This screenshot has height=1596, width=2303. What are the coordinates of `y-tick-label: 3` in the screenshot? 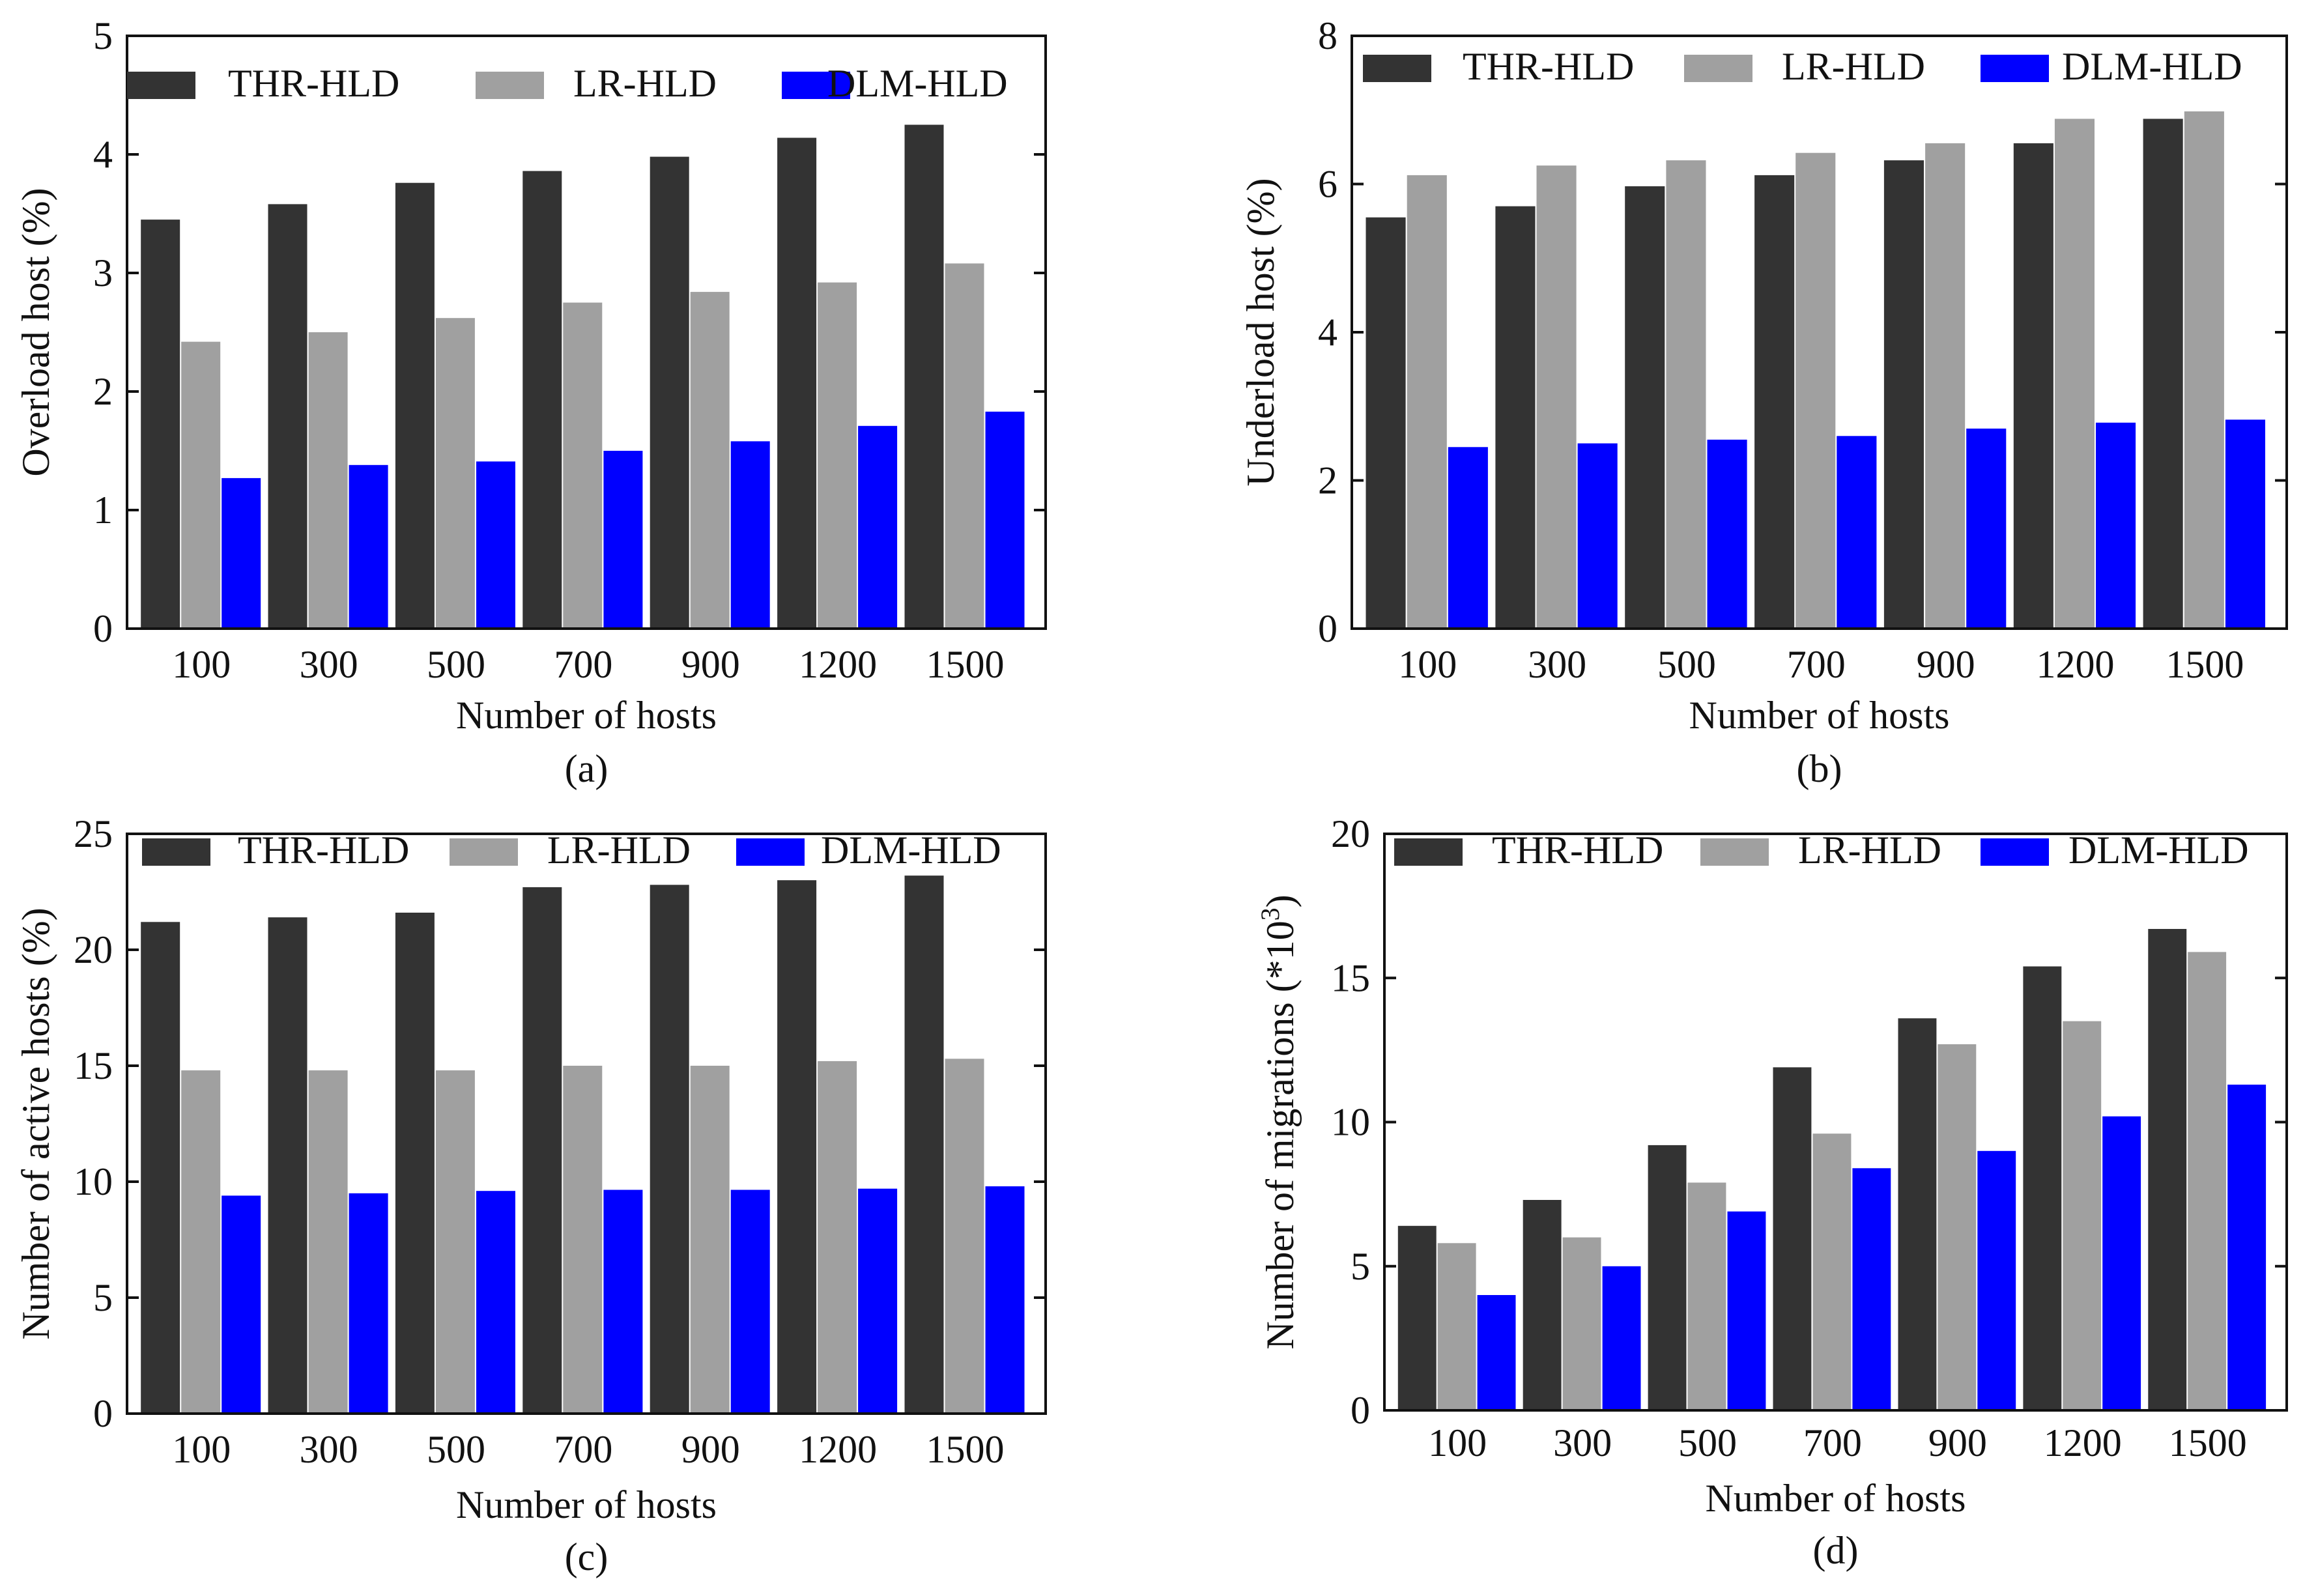 It's located at (103, 272).